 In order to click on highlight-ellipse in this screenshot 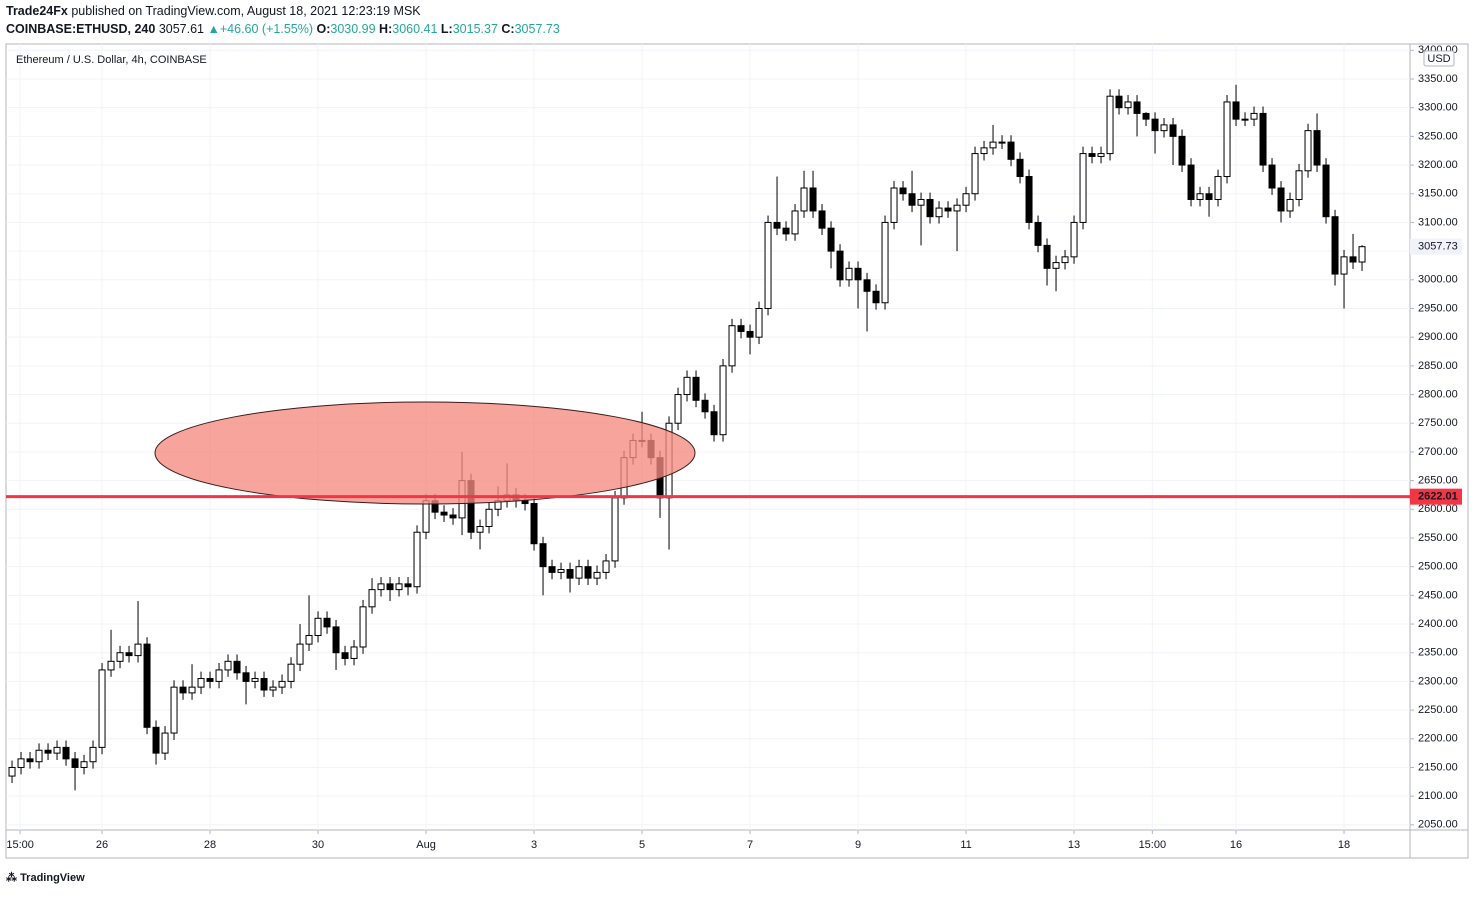, I will do `click(425, 453)`.